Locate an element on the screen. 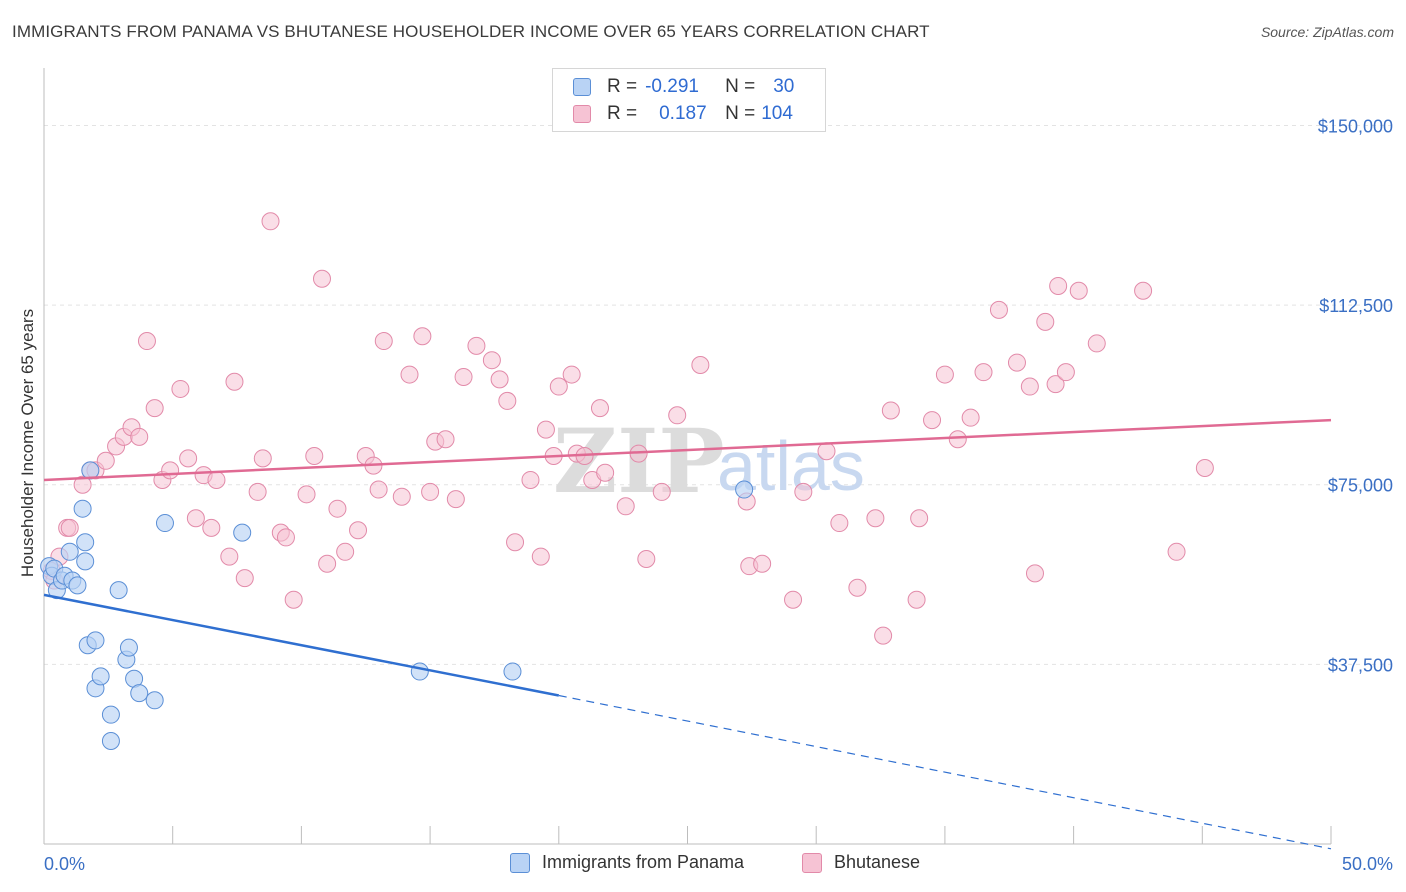  x-ticks is located at coordinates (687, 835).